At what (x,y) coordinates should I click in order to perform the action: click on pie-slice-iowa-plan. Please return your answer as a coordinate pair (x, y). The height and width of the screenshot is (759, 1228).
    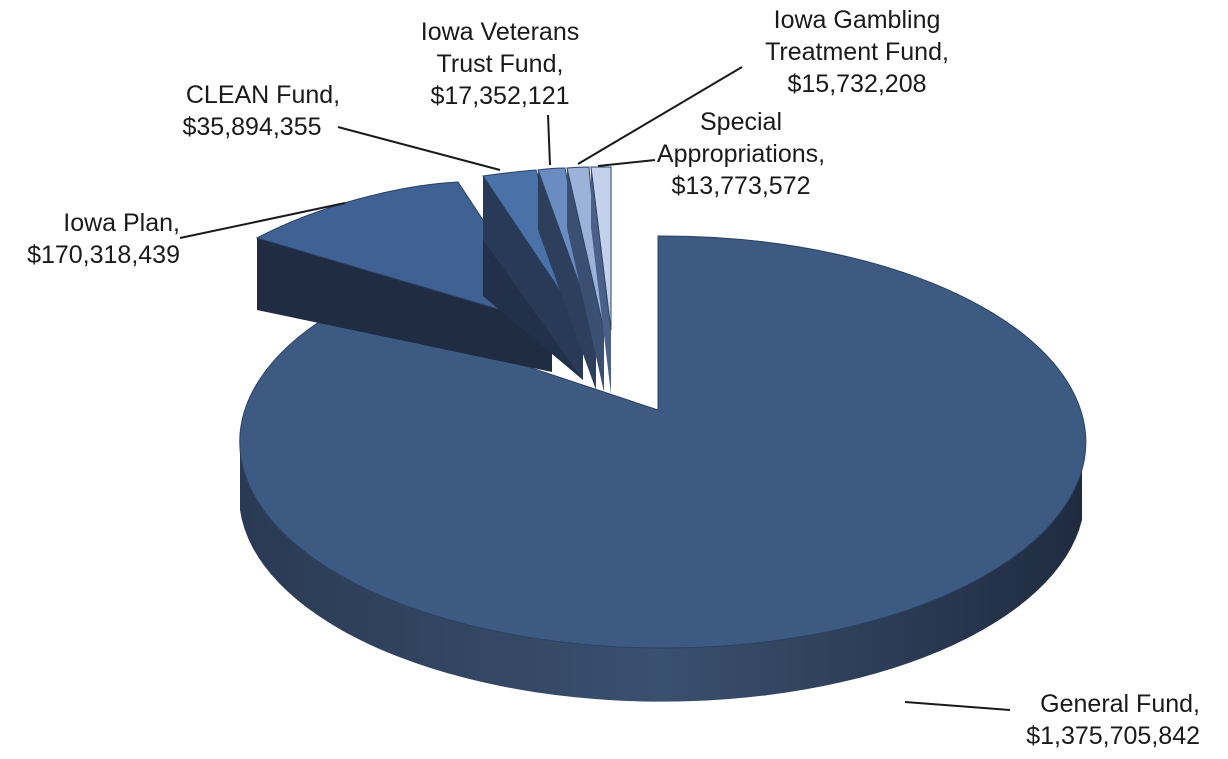
    Looking at the image, I should click on (404, 253).